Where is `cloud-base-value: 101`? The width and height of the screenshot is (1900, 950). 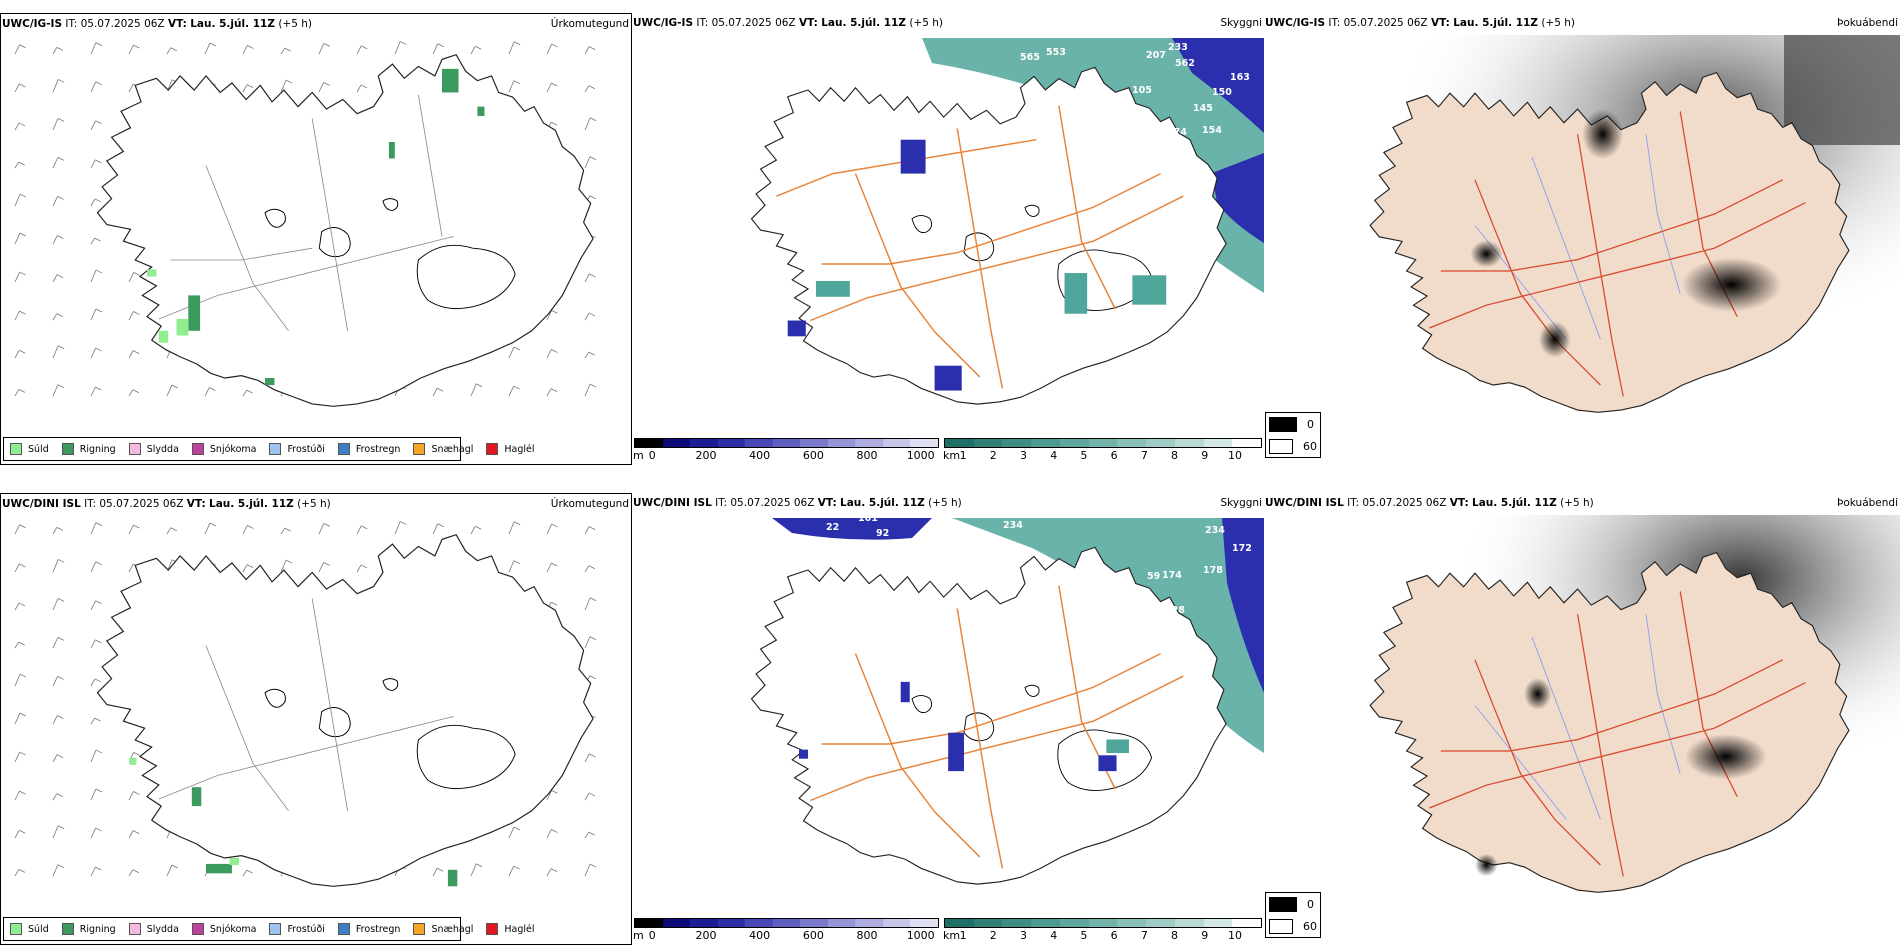 cloud-base-value: 101 is located at coordinates (868, 518).